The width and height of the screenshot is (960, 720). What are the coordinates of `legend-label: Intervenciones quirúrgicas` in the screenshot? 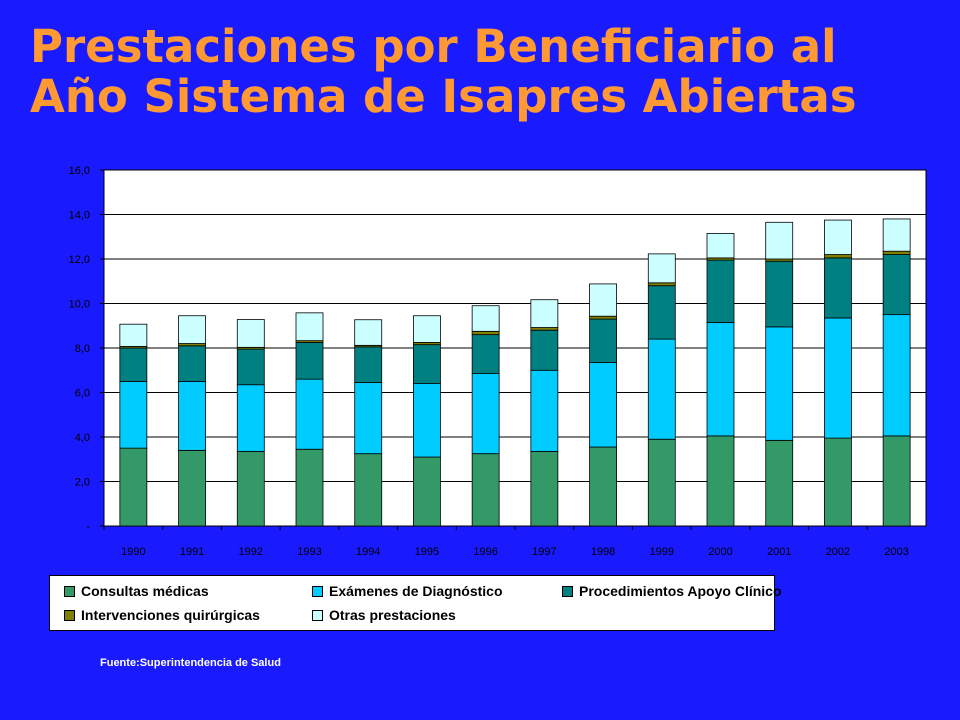 It's located at (170, 615).